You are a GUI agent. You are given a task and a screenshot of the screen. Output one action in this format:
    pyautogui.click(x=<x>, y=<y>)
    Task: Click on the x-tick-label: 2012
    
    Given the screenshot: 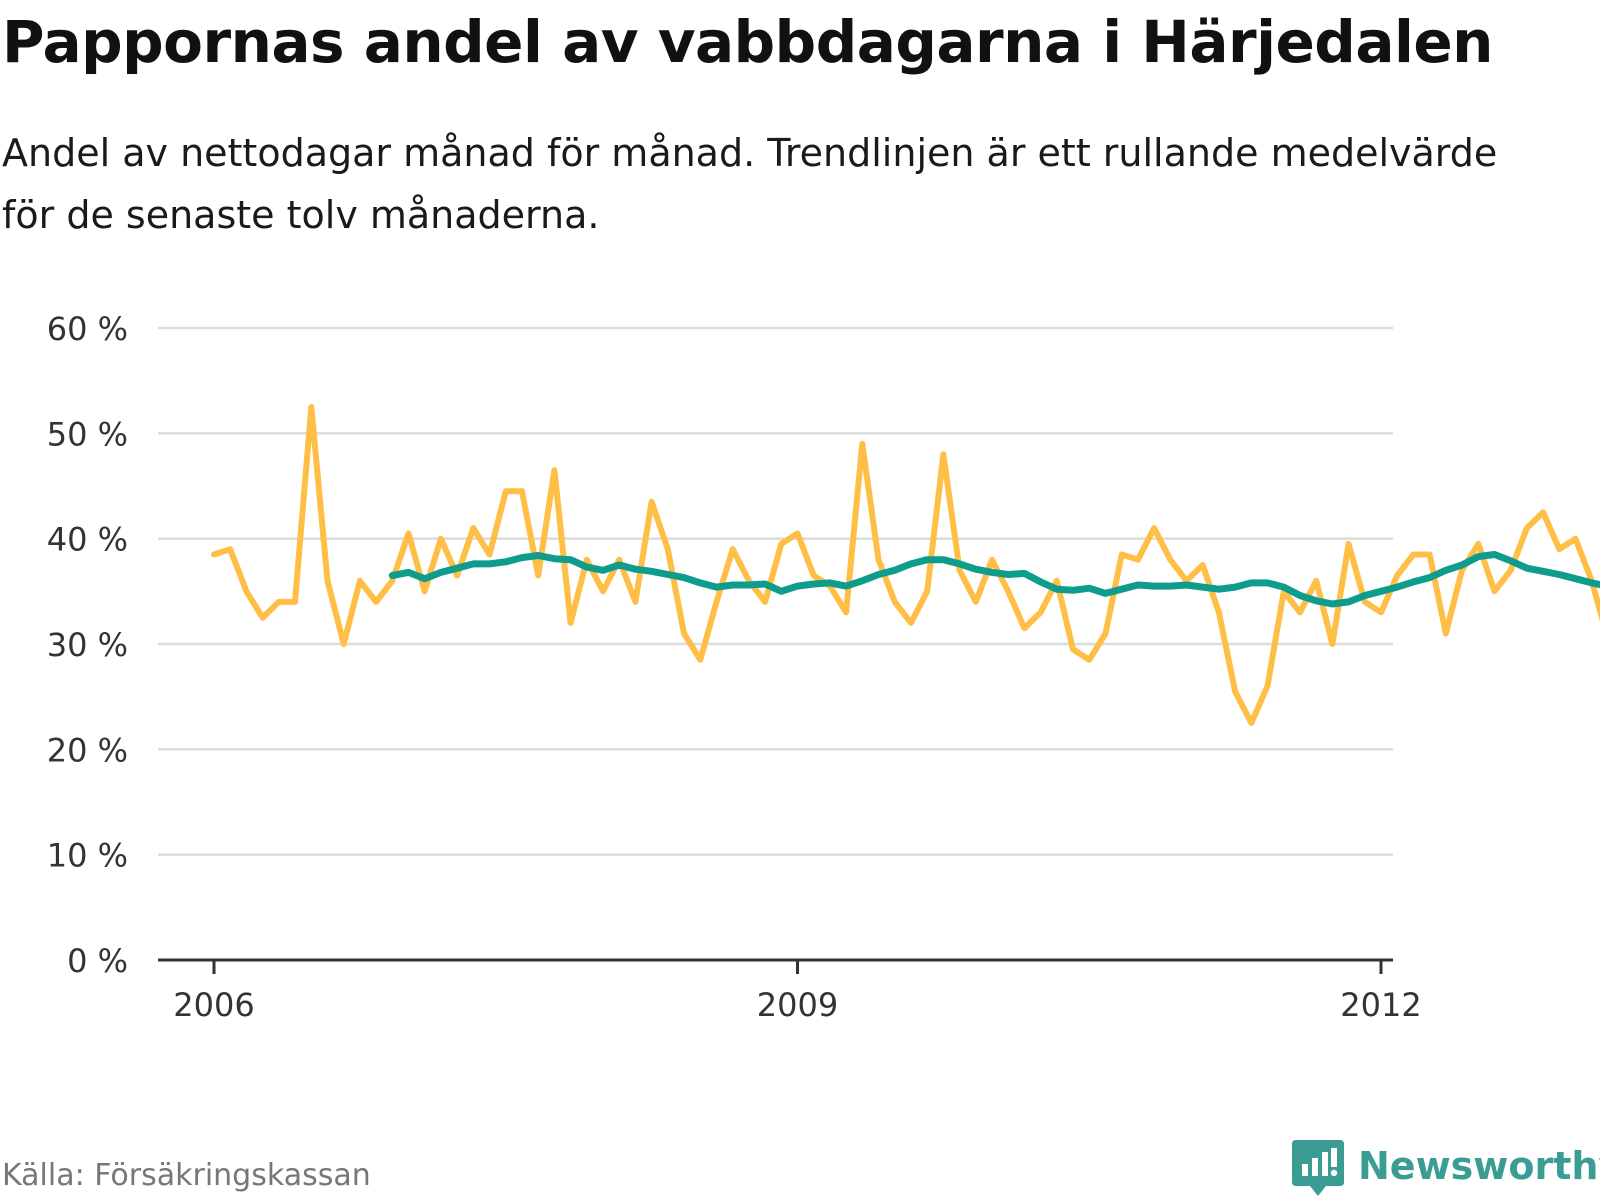 What is the action you would take?
    pyautogui.click(x=1380, y=1005)
    